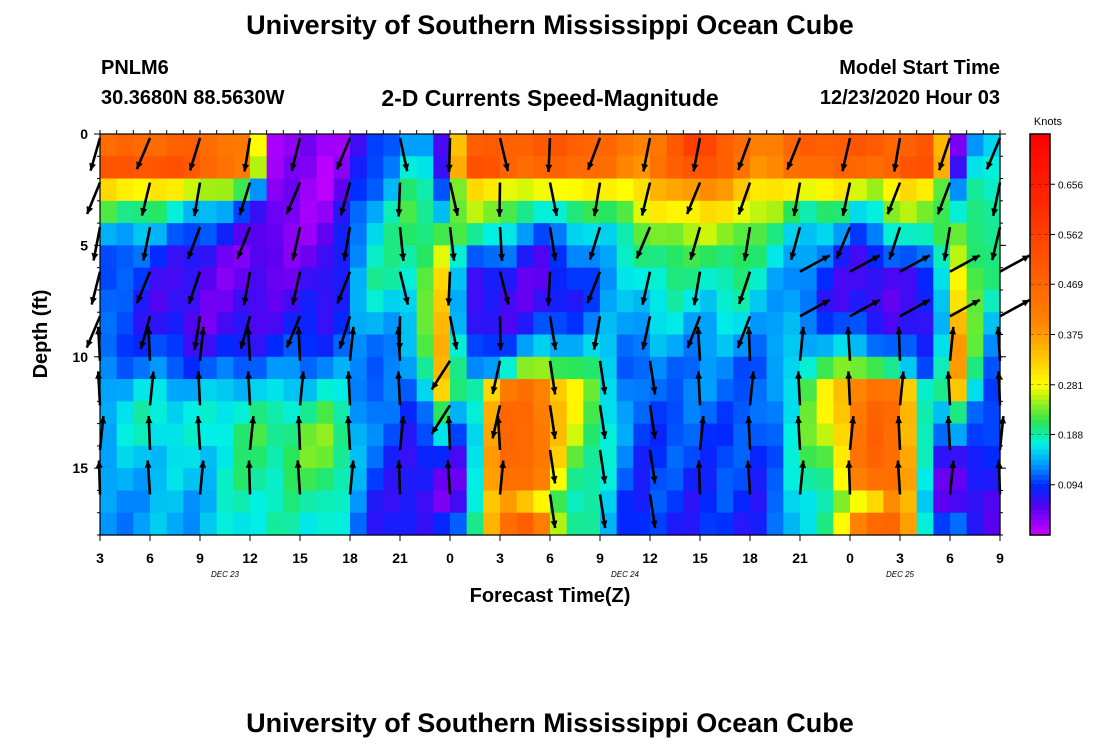 The height and width of the screenshot is (750, 1100). What do you see at coordinates (550, 98) in the screenshot?
I see `chart-subtitle: 2-D Currents Speed-Magnitude` at bounding box center [550, 98].